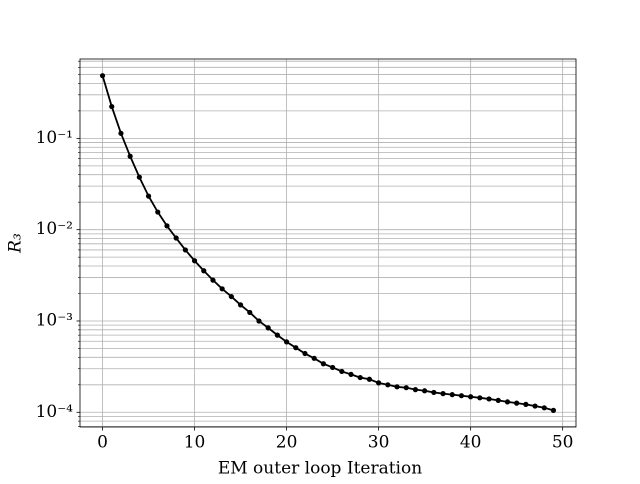 The image size is (640, 484). What do you see at coordinates (287, 443) in the screenshot?
I see `x-tick-label: 20` at bounding box center [287, 443].